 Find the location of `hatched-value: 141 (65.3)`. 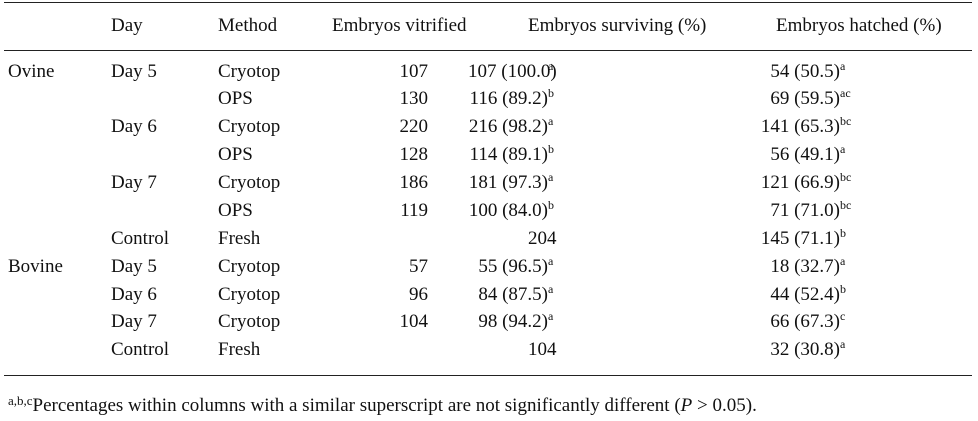

hatched-value: 141 (65.3) is located at coordinates (800, 126).